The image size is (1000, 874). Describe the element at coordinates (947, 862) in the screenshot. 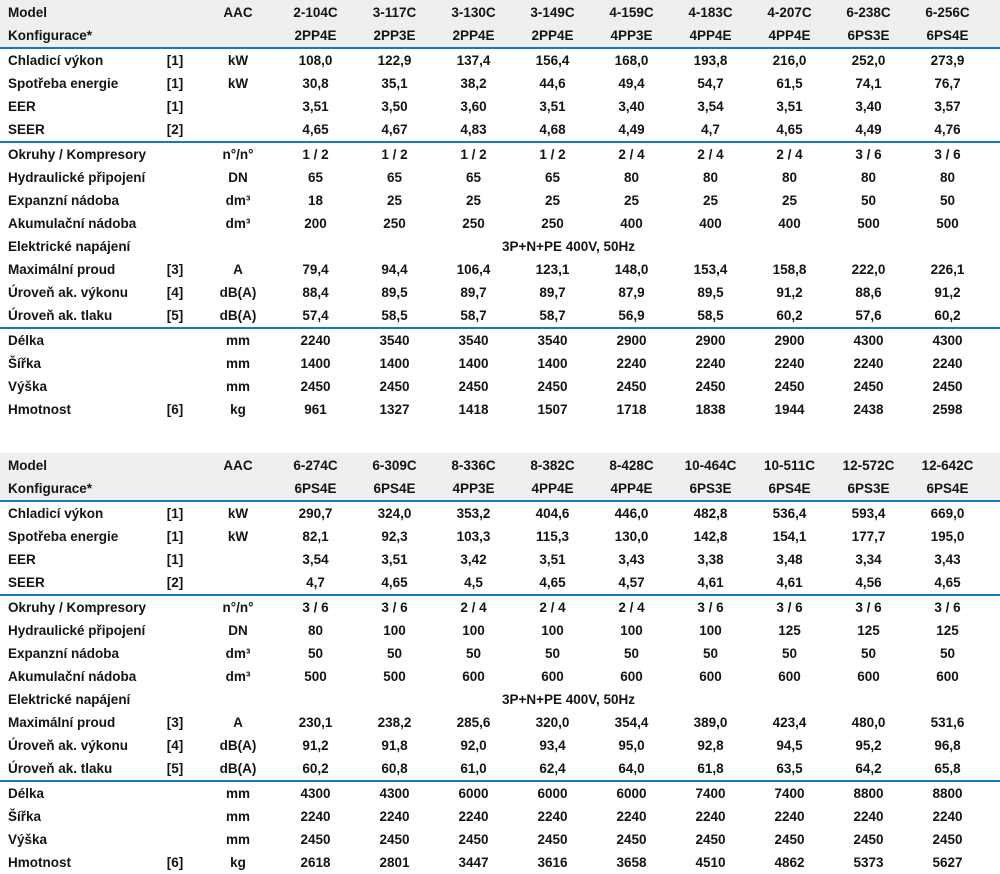

I see `value-cell: 5627` at that location.